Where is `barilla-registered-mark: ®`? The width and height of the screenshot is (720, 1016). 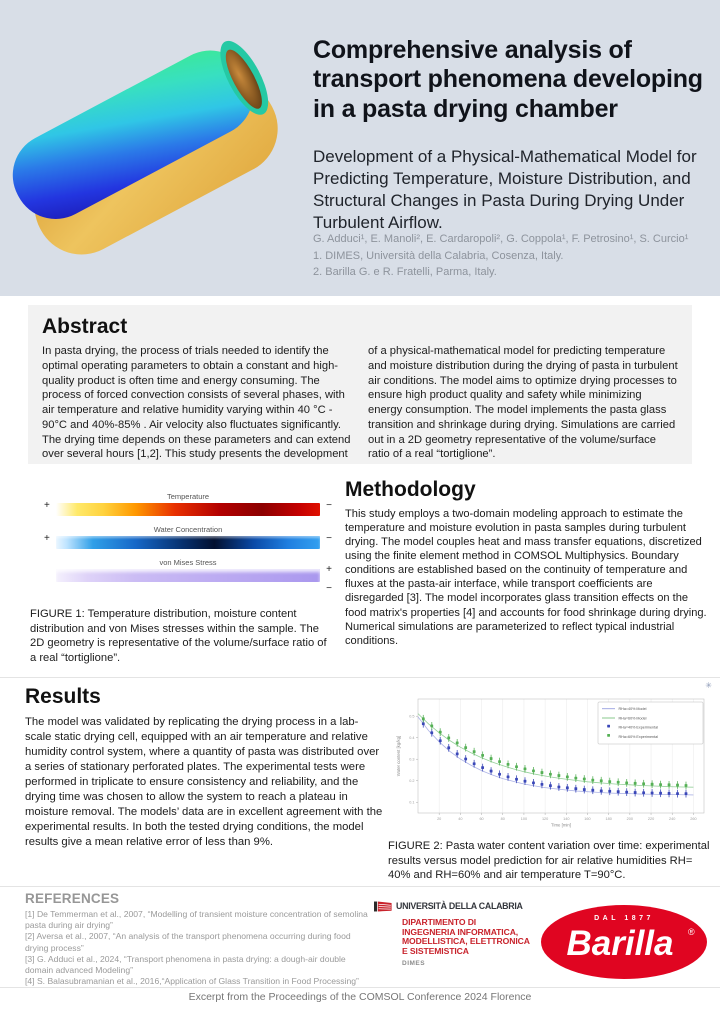
barilla-registered-mark: ® is located at coordinates (691, 932).